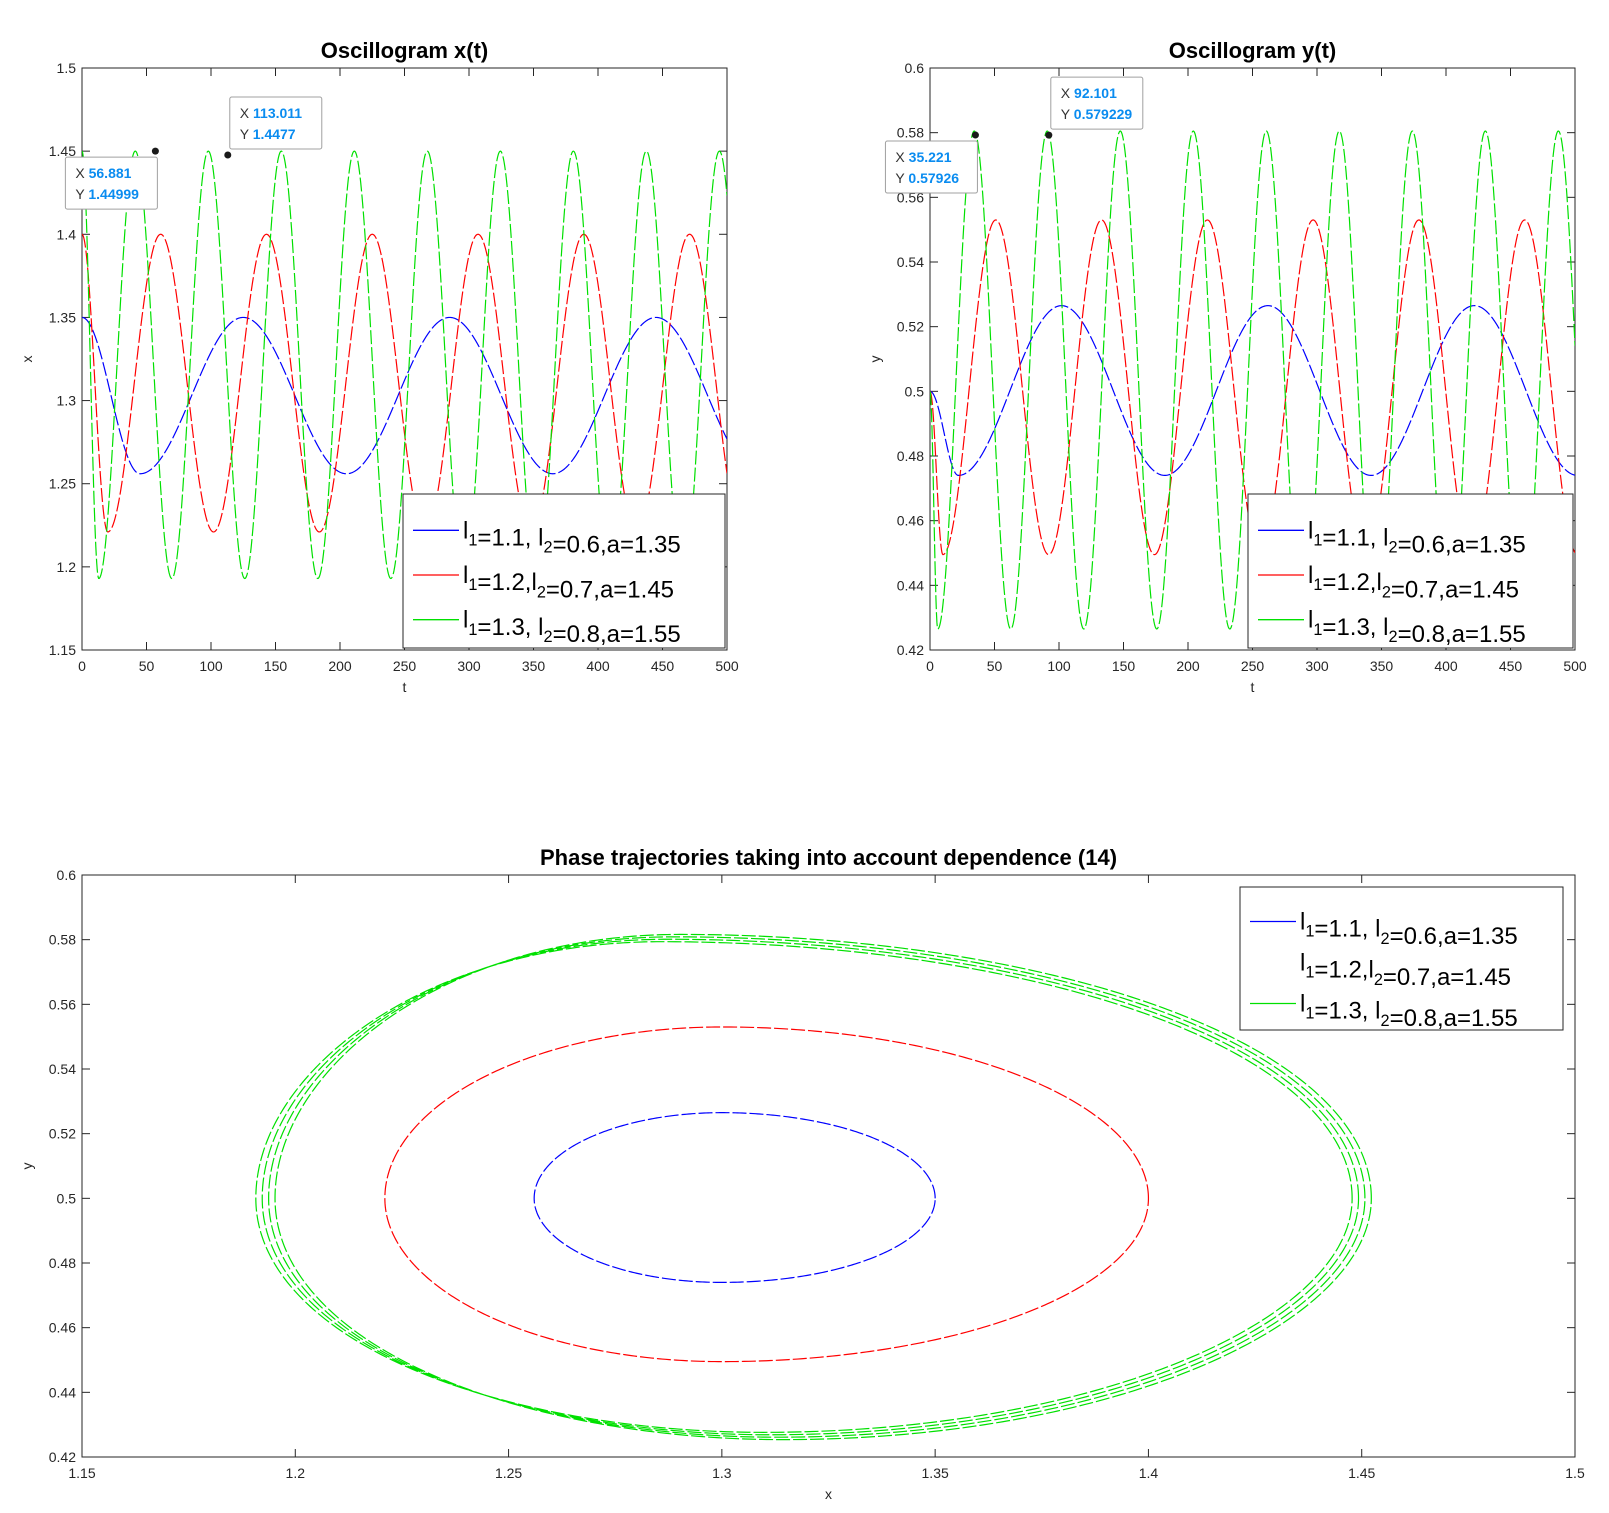 The height and width of the screenshot is (1513, 1609). What do you see at coordinates (935, 1473) in the screenshot?
I see `x-tick-label: 1.35` at bounding box center [935, 1473].